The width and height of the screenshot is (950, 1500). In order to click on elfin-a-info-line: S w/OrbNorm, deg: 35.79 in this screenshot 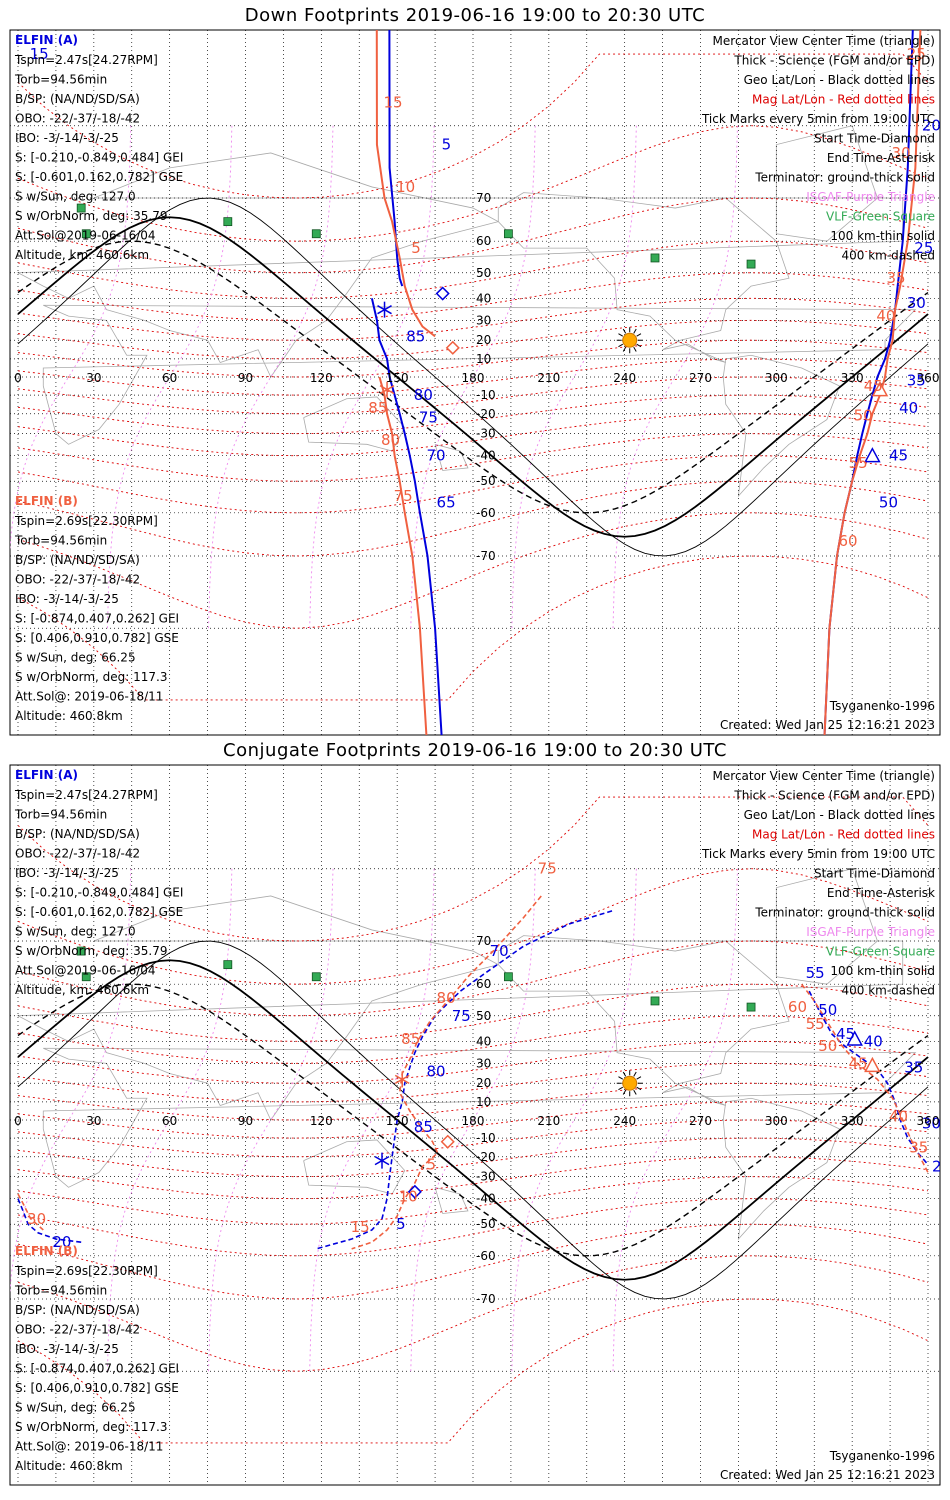, I will do `click(91, 951)`.